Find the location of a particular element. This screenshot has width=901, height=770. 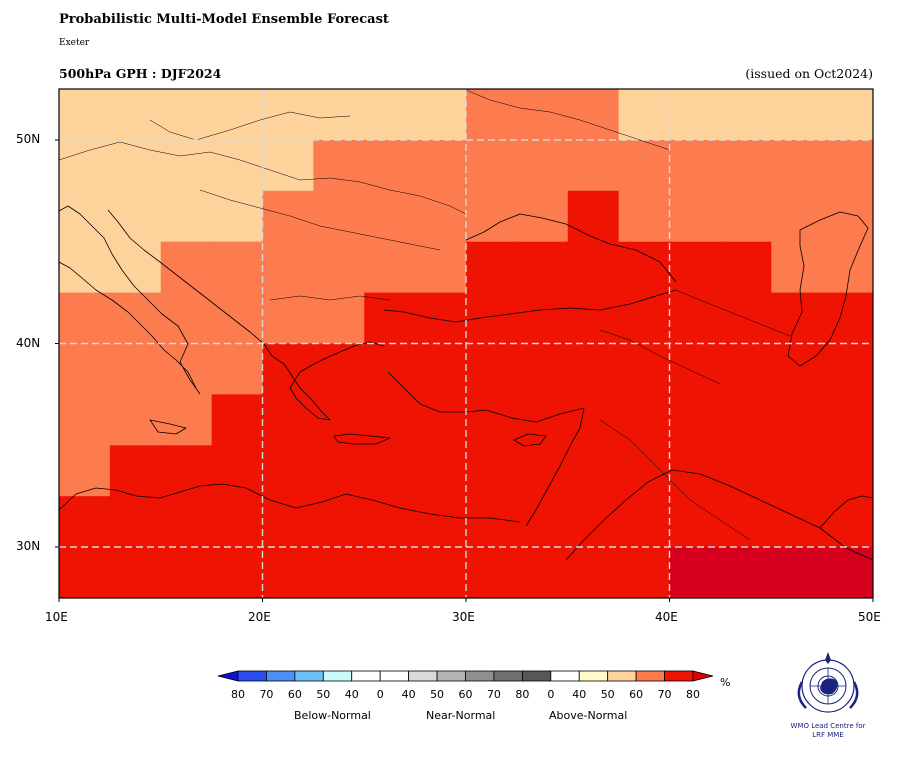

lat-tick-40n: 40N is located at coordinates (28, 343).